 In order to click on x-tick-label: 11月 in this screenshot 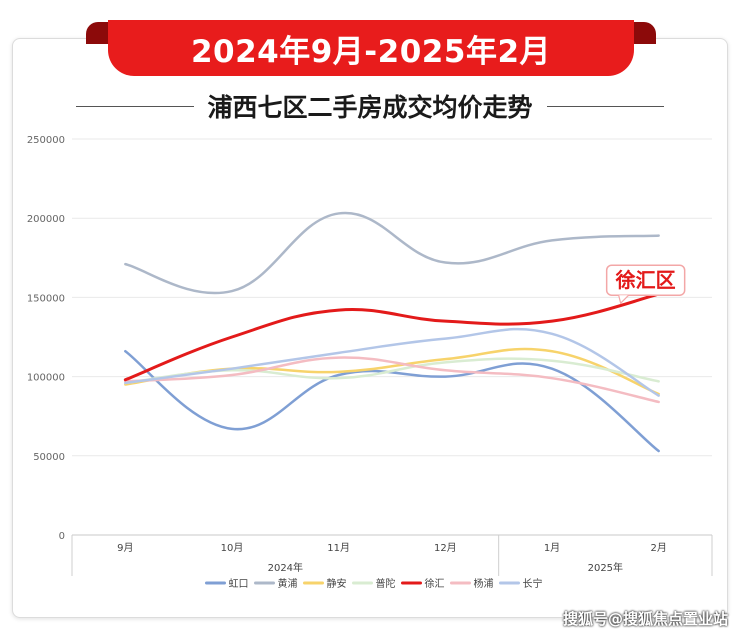, I will do `click(338, 548)`.